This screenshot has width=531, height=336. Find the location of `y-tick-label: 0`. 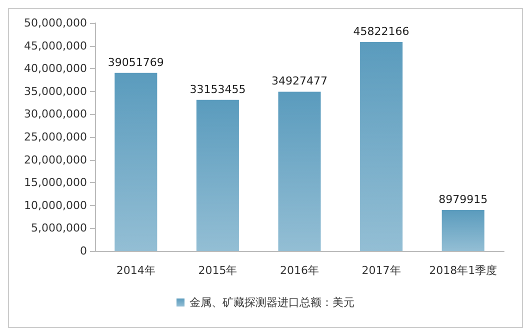

y-tick-label: 0 is located at coordinates (83, 251).